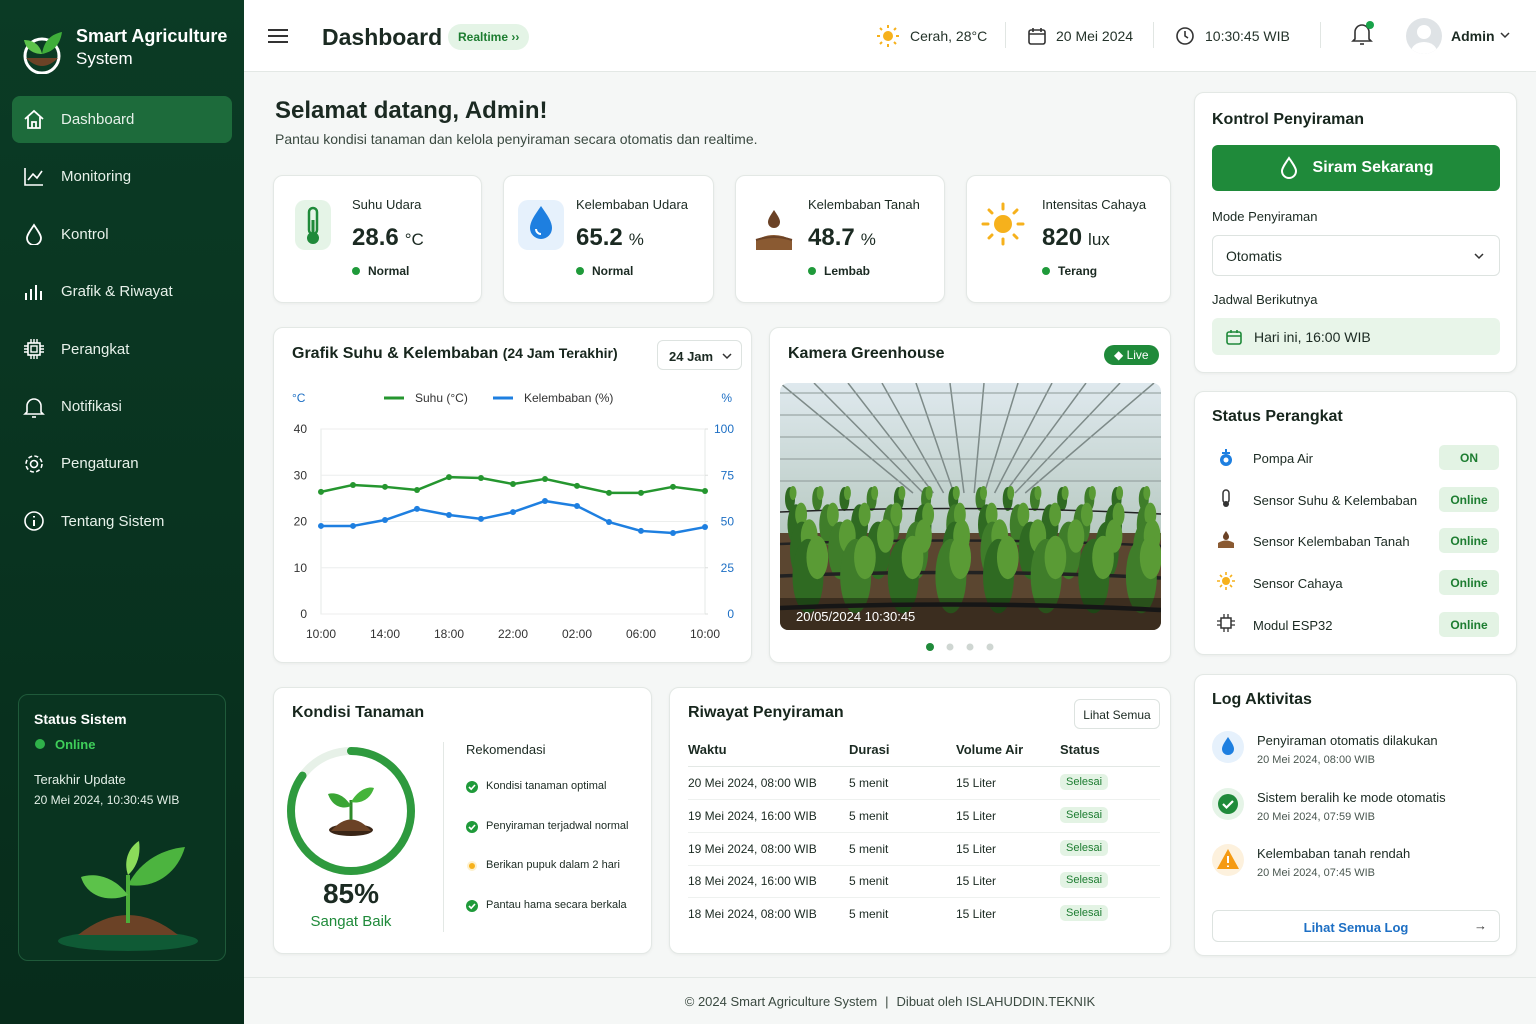  I want to click on nav-item: Notifikasi, so click(122, 406).